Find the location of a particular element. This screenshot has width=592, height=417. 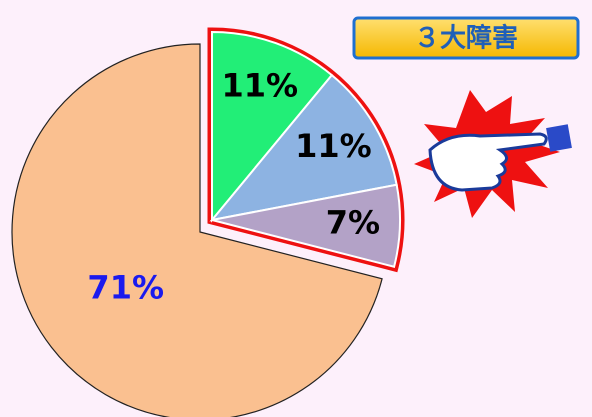

annotation-box is located at coordinates (466, 38).